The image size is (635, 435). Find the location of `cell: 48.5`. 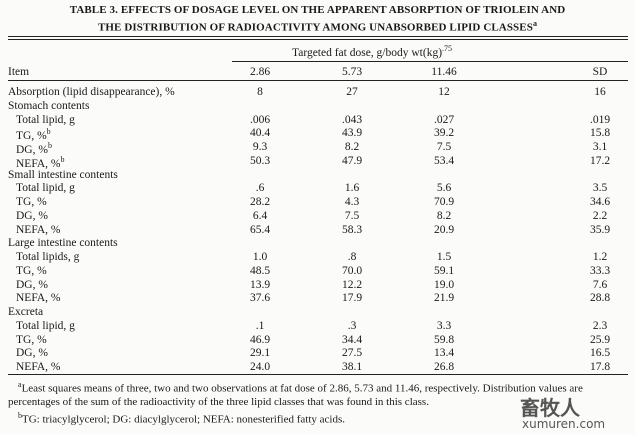

cell: 48.5 is located at coordinates (260, 270).